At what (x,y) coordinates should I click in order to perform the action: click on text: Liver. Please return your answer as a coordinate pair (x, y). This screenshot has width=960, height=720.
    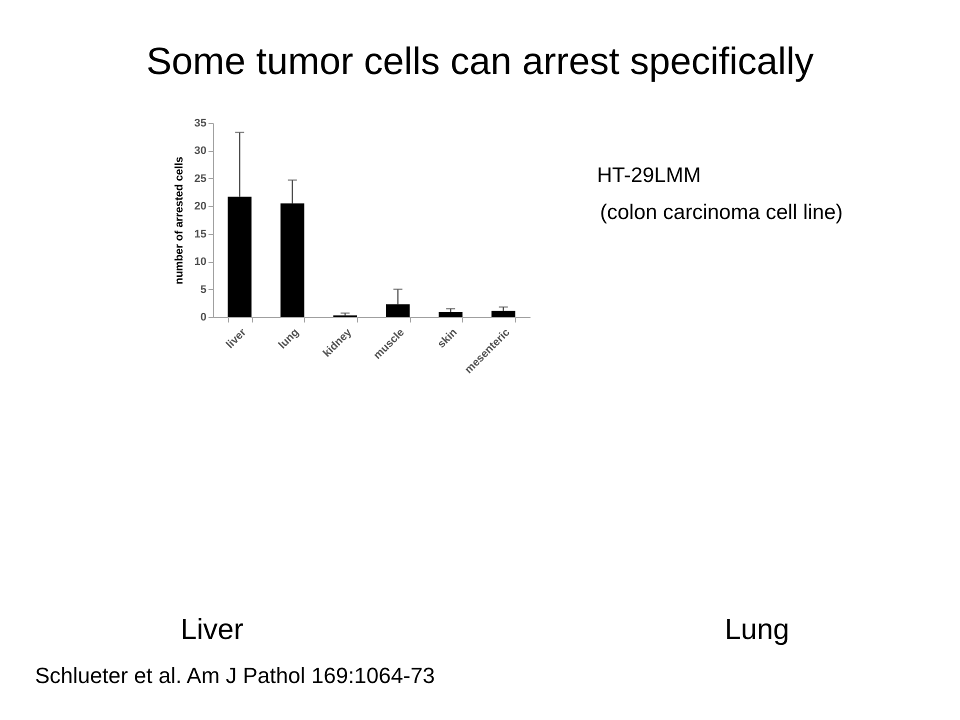
    Looking at the image, I should click on (212, 630).